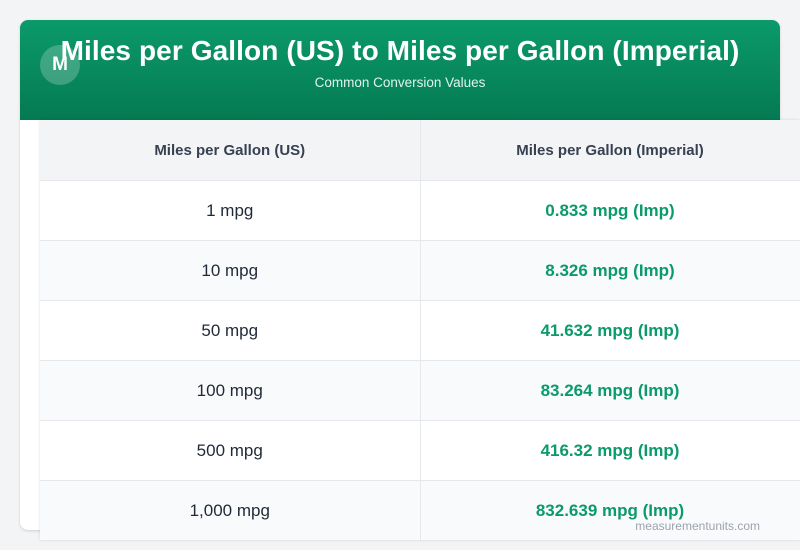  I want to click on column-header-us: Miles per Gallon (US), so click(230, 150).